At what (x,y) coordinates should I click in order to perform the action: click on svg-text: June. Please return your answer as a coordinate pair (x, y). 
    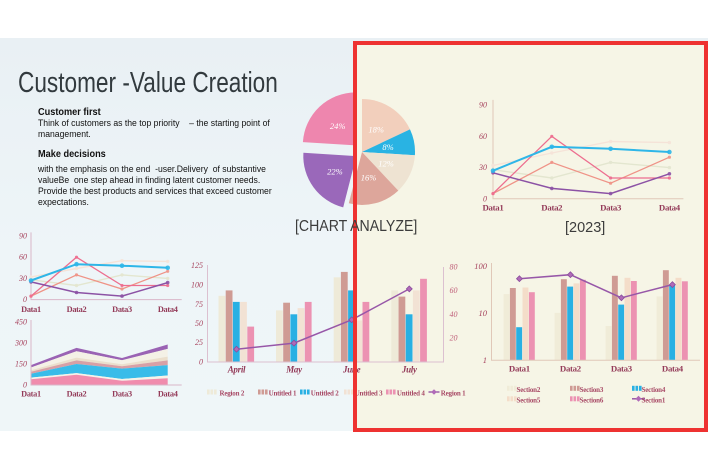
    Looking at the image, I should click on (351, 370).